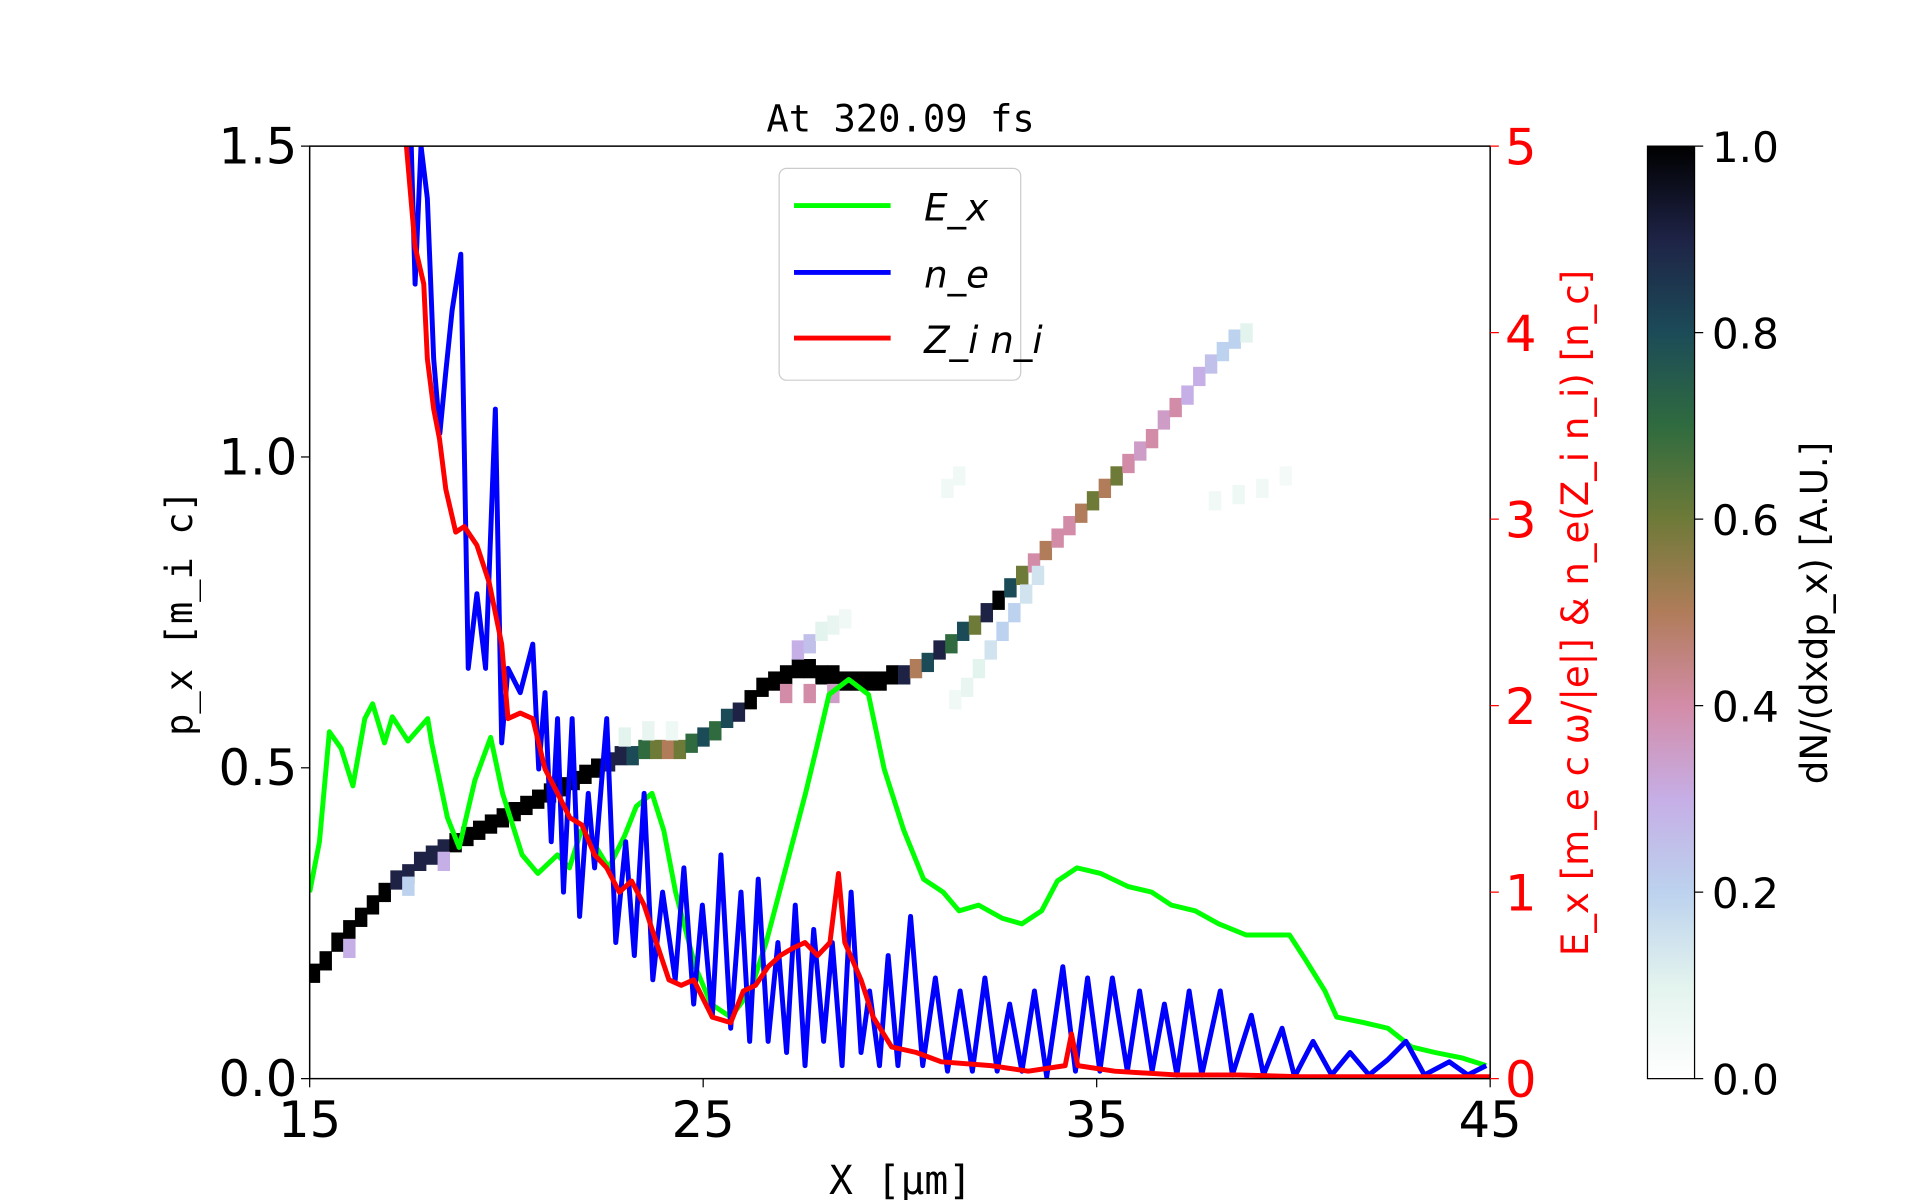  What do you see at coordinates (1745, 147) in the screenshot?
I see `colorbar-tick-label: 1.0` at bounding box center [1745, 147].